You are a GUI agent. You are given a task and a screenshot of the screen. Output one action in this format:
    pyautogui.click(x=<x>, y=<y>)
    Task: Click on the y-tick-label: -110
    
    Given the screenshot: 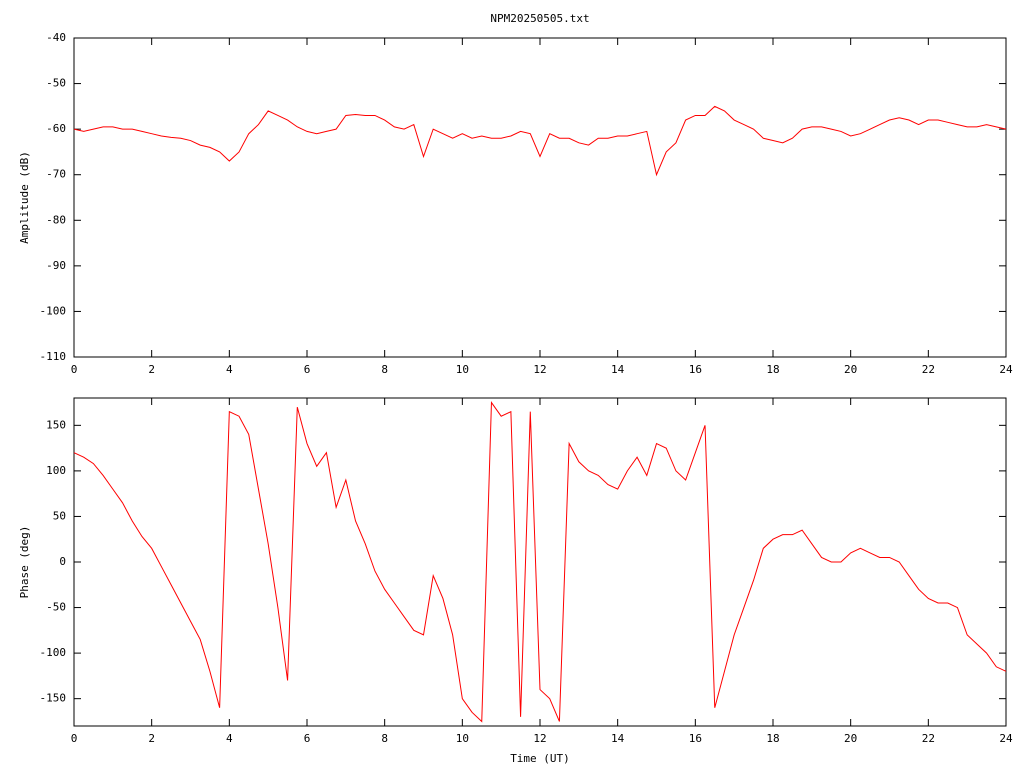 What is the action you would take?
    pyautogui.click(x=53, y=356)
    